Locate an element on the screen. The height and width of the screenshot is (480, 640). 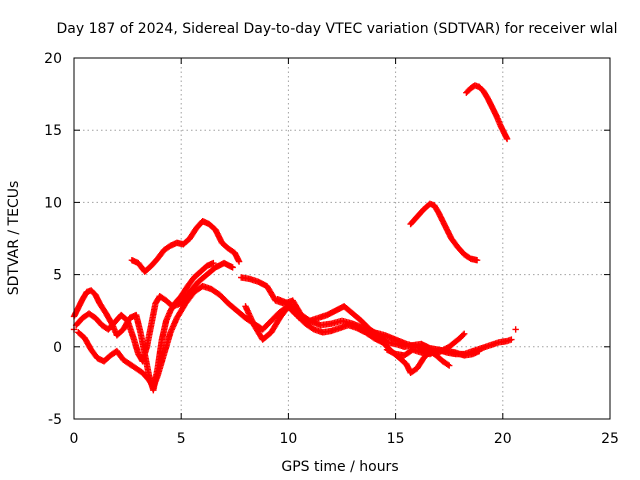
x-tick-label: 20 is located at coordinates (503, 439).